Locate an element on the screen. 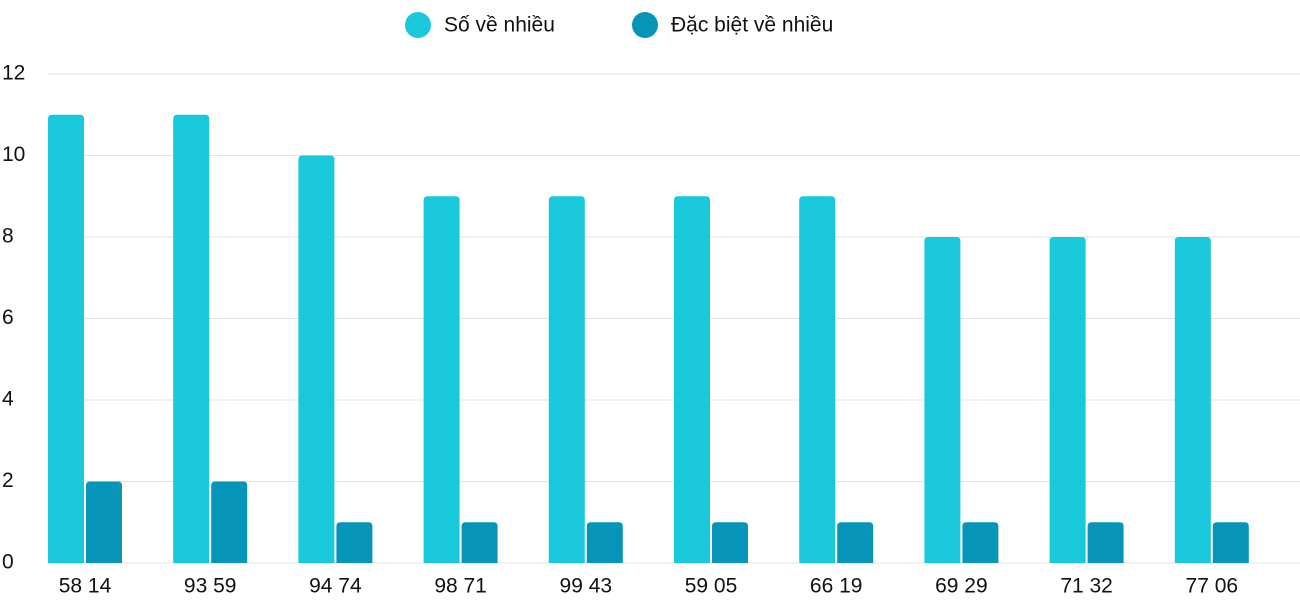  legend-label: Số về nhiều is located at coordinates (499, 25).